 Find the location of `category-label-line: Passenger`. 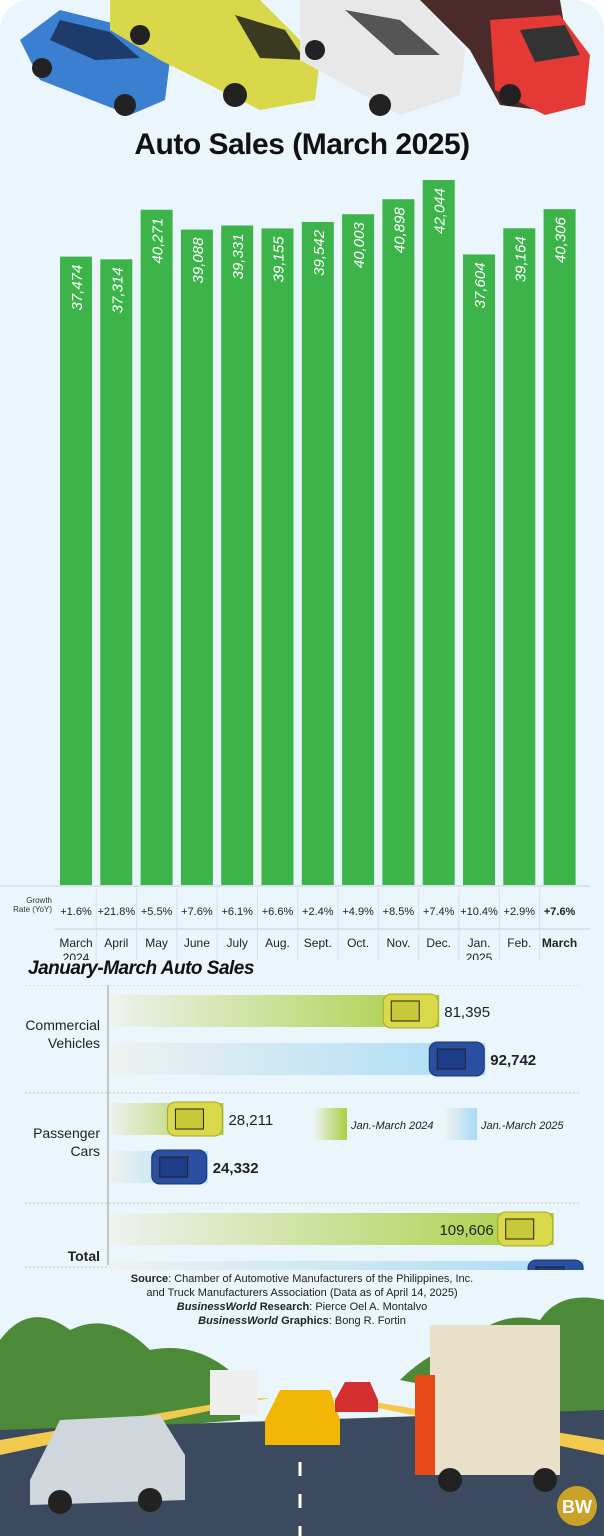

category-label-line: Passenger is located at coordinates (66, 1133).